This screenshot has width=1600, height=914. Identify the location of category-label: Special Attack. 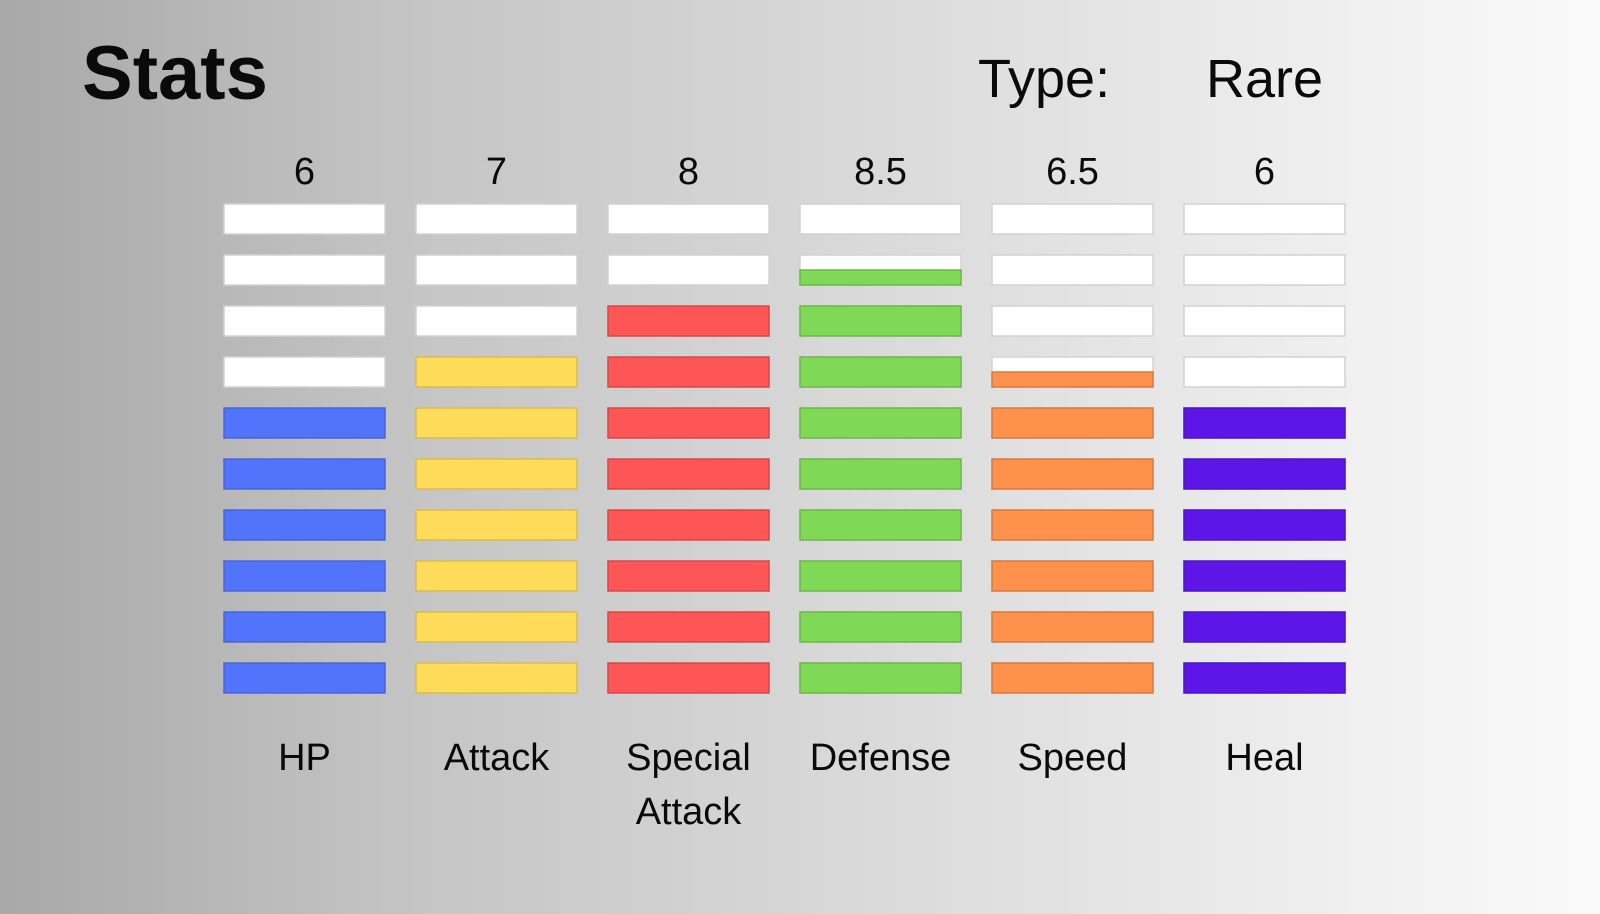
(688, 785).